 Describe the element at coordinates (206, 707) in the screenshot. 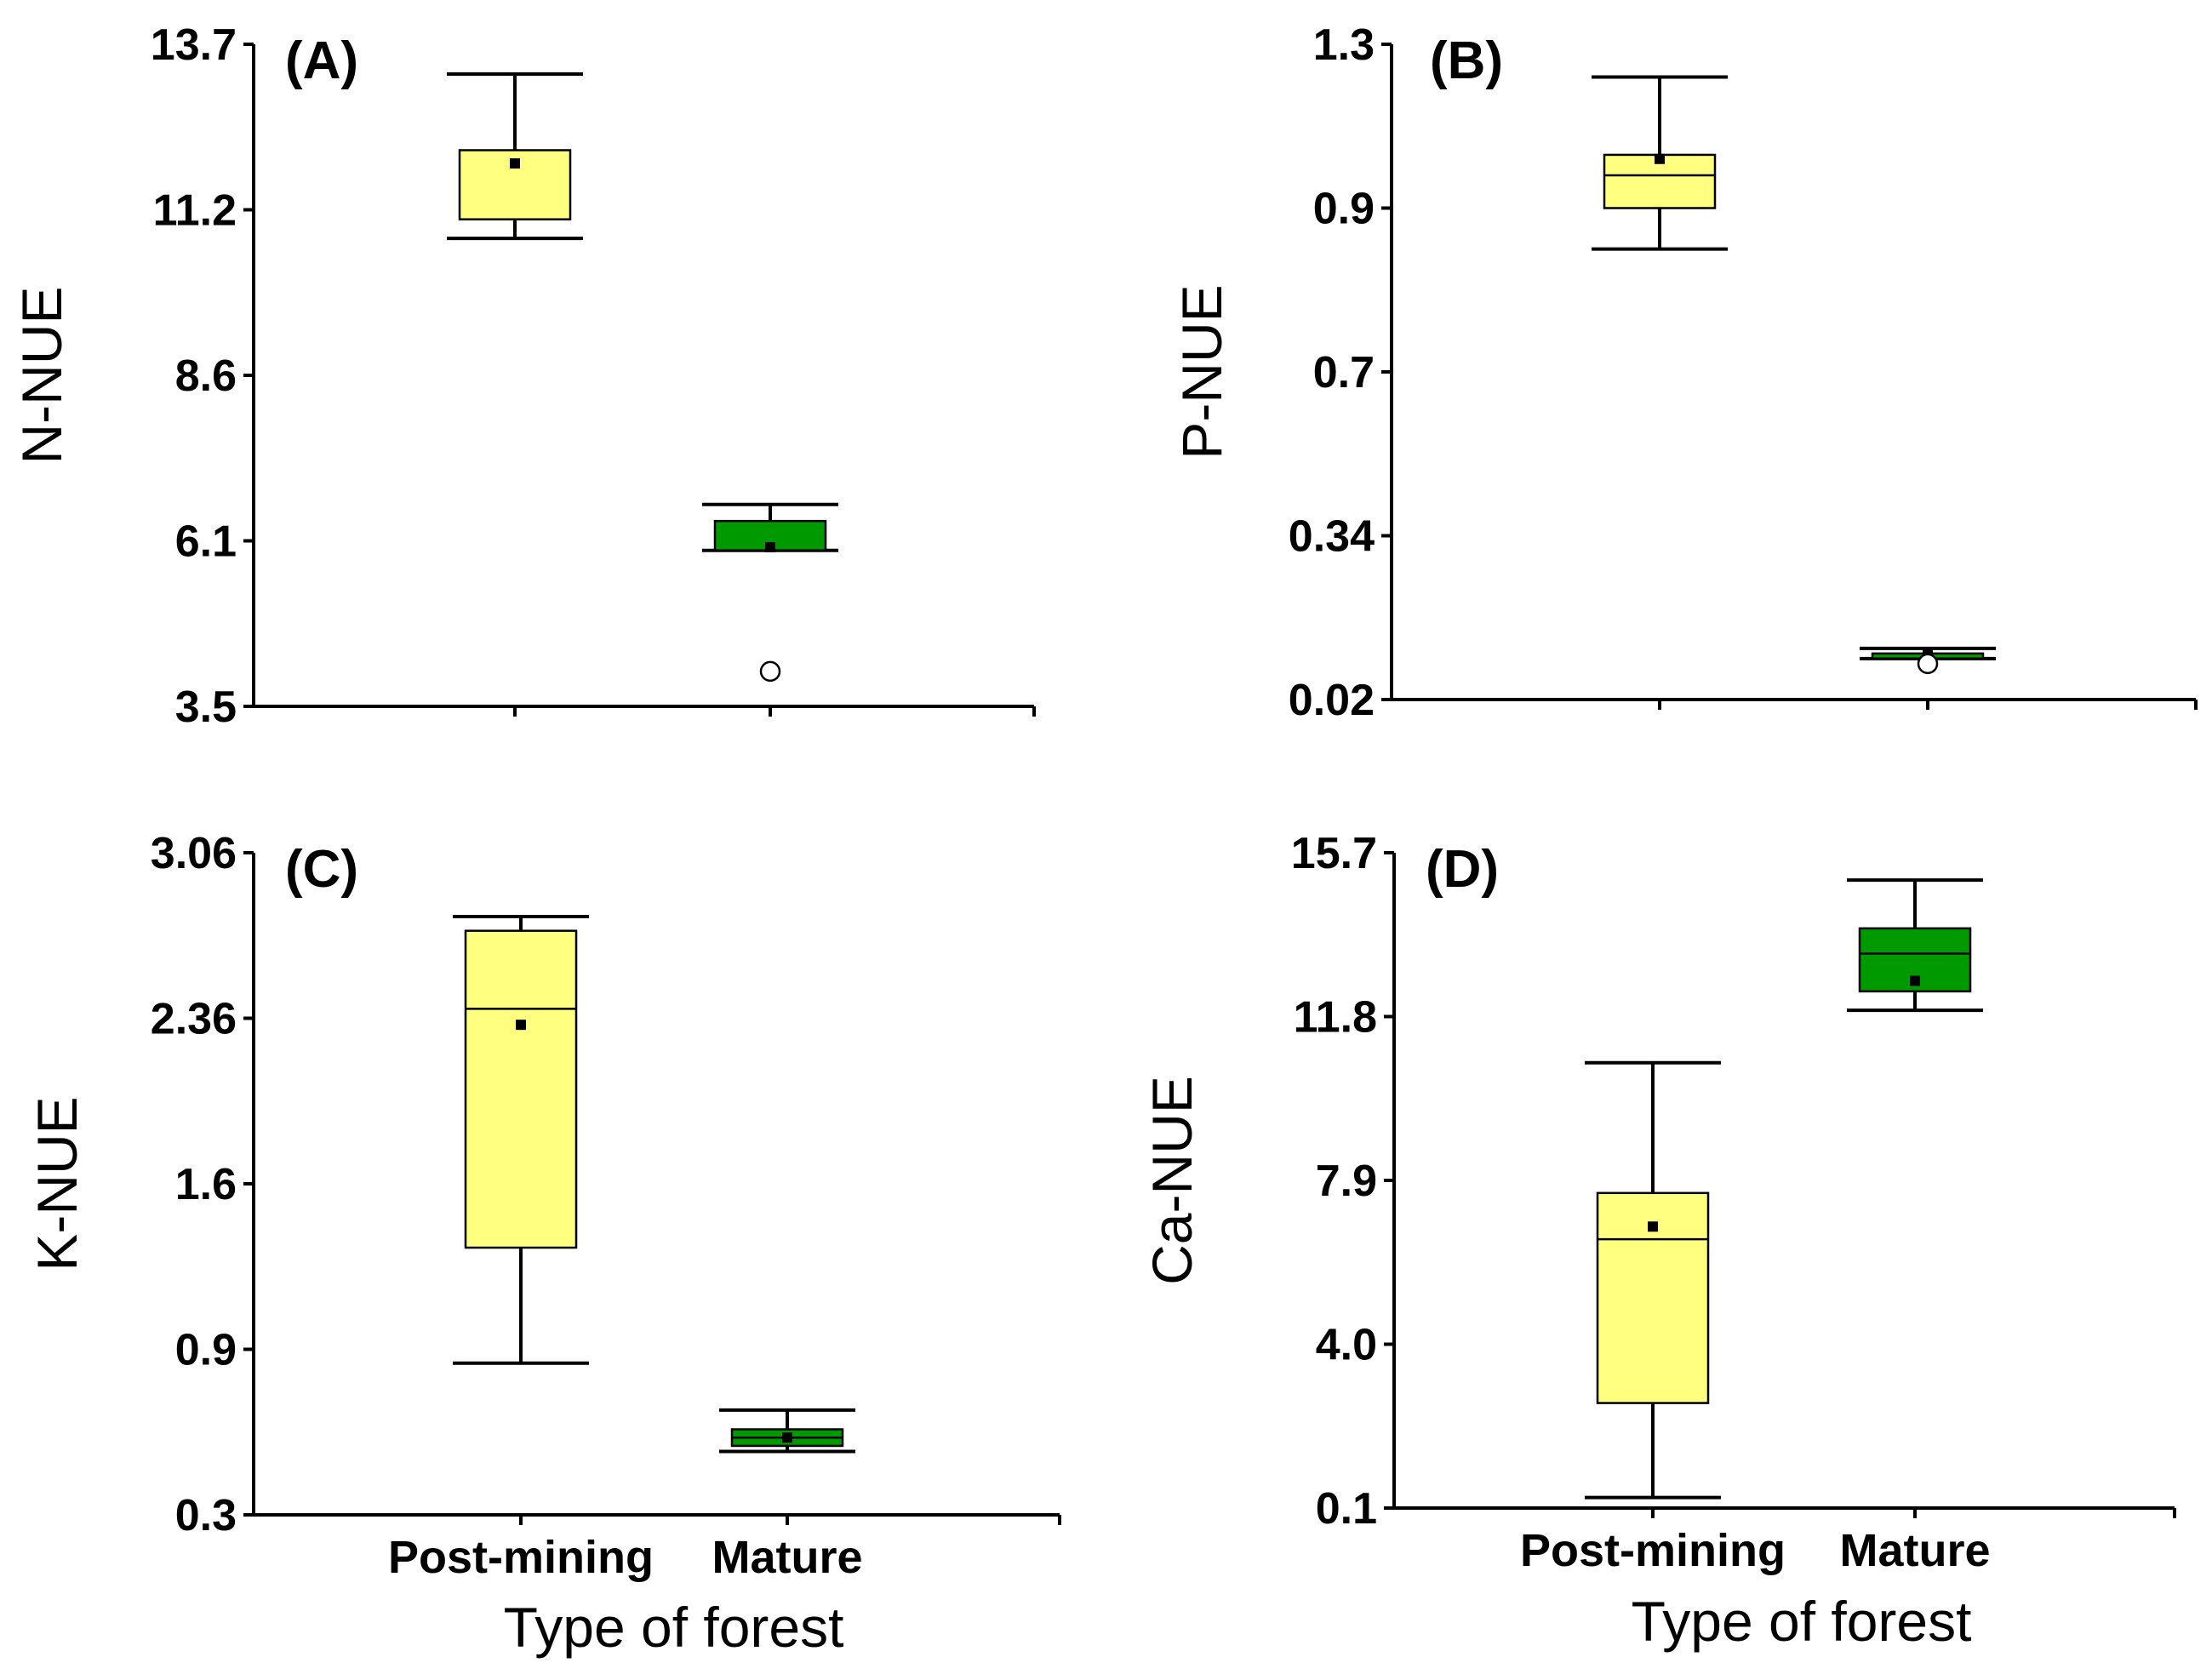

I see `y-tick-label: 3.5` at that location.